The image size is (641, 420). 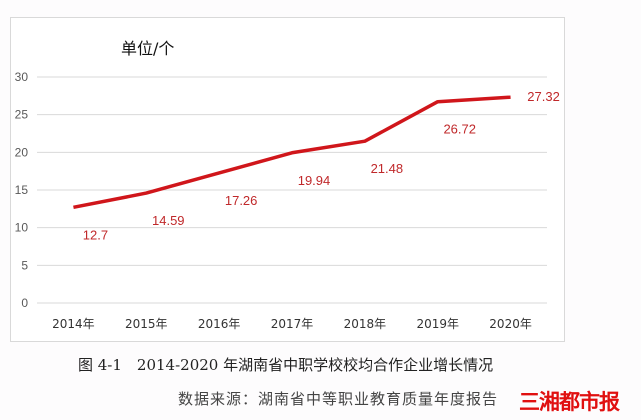 I want to click on data-label: 19.94, so click(x=314, y=180).